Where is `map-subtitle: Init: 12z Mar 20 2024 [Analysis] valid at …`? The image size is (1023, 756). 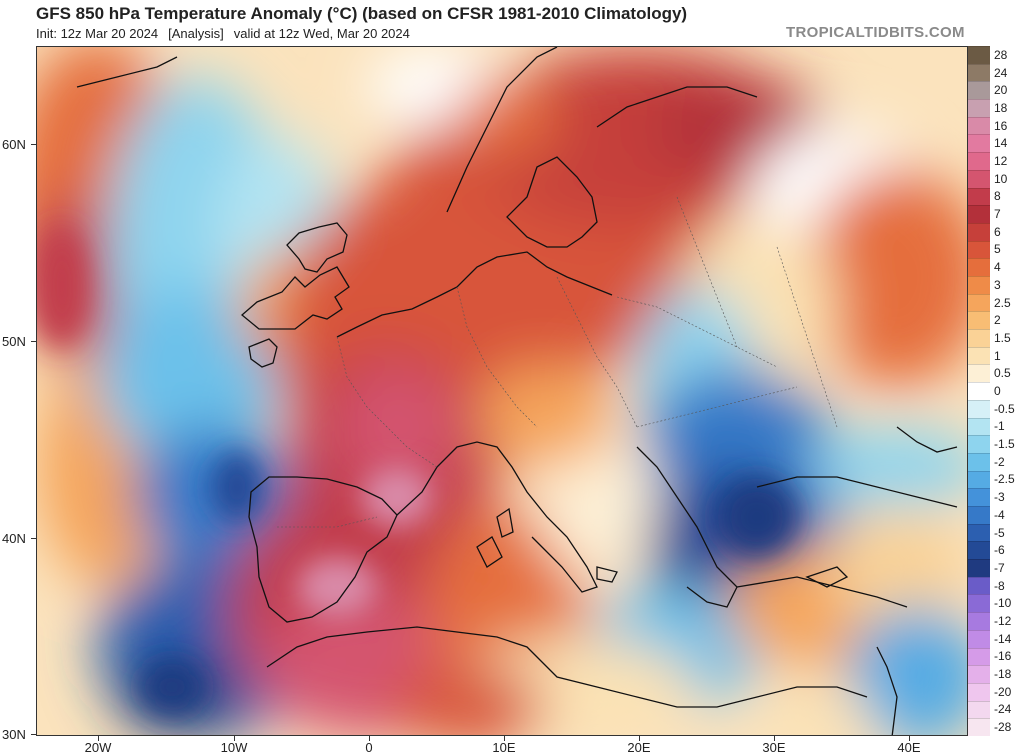 map-subtitle: Init: 12z Mar 20 2024 [Analysis] valid at … is located at coordinates (223, 33).